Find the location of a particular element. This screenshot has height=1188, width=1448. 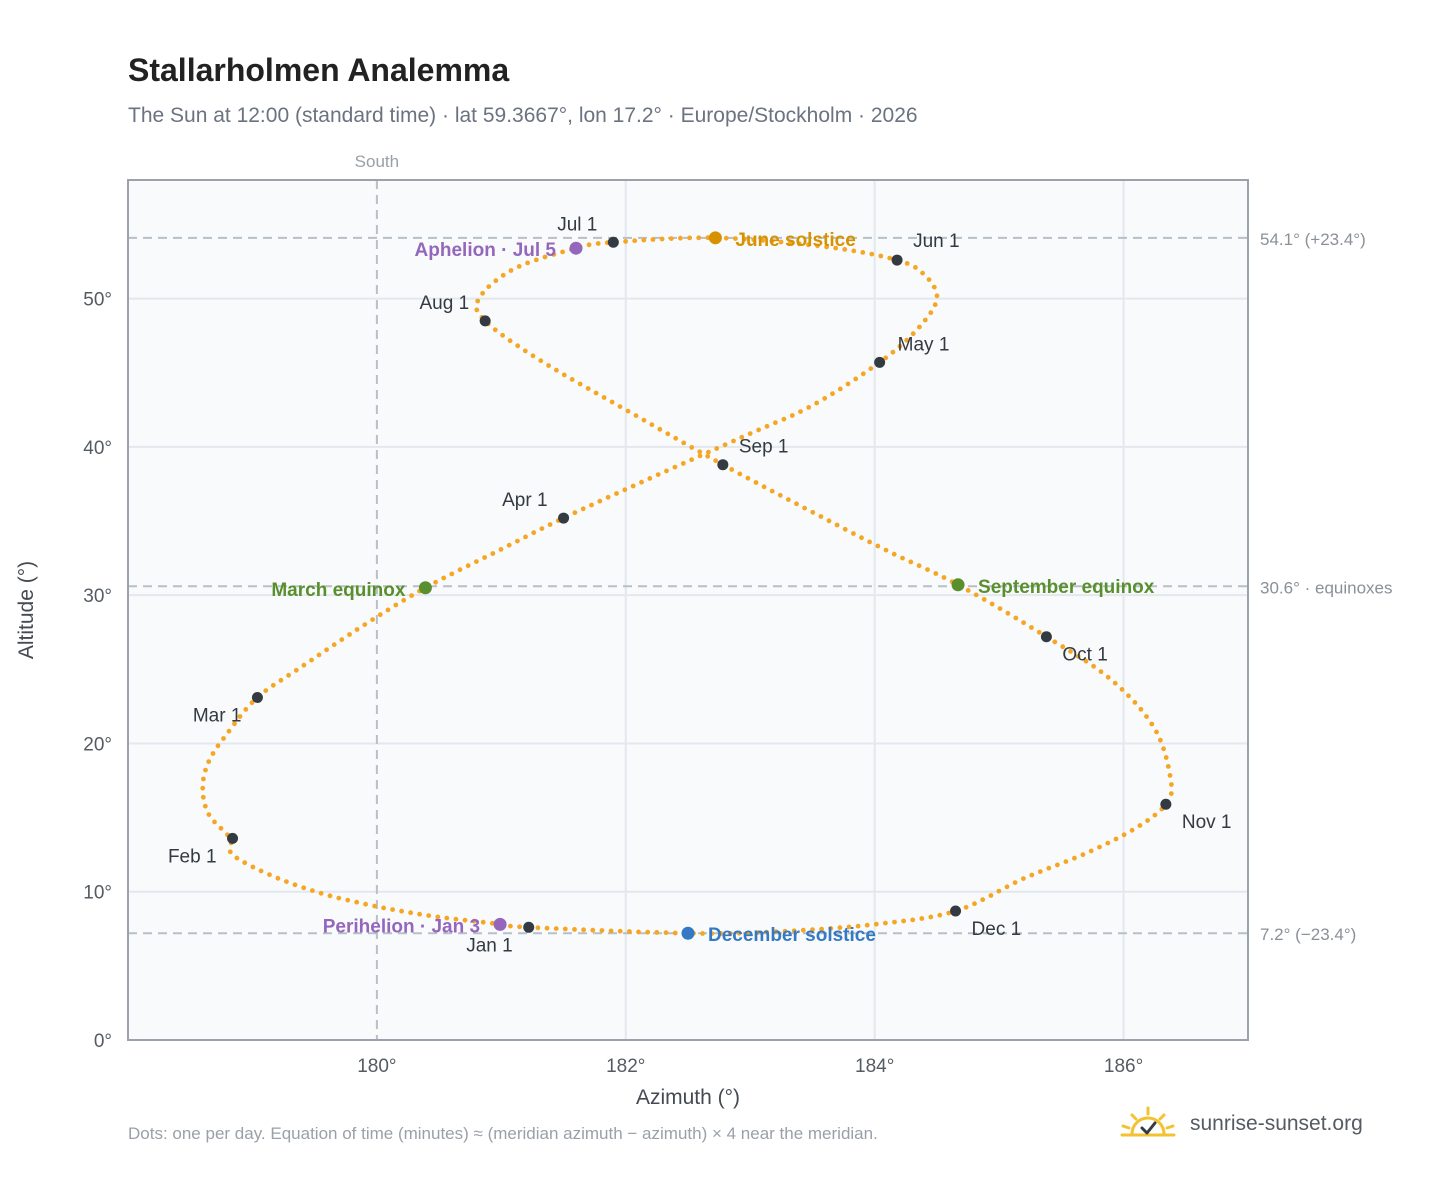

month-label: Jan 1 is located at coordinates (489, 945).